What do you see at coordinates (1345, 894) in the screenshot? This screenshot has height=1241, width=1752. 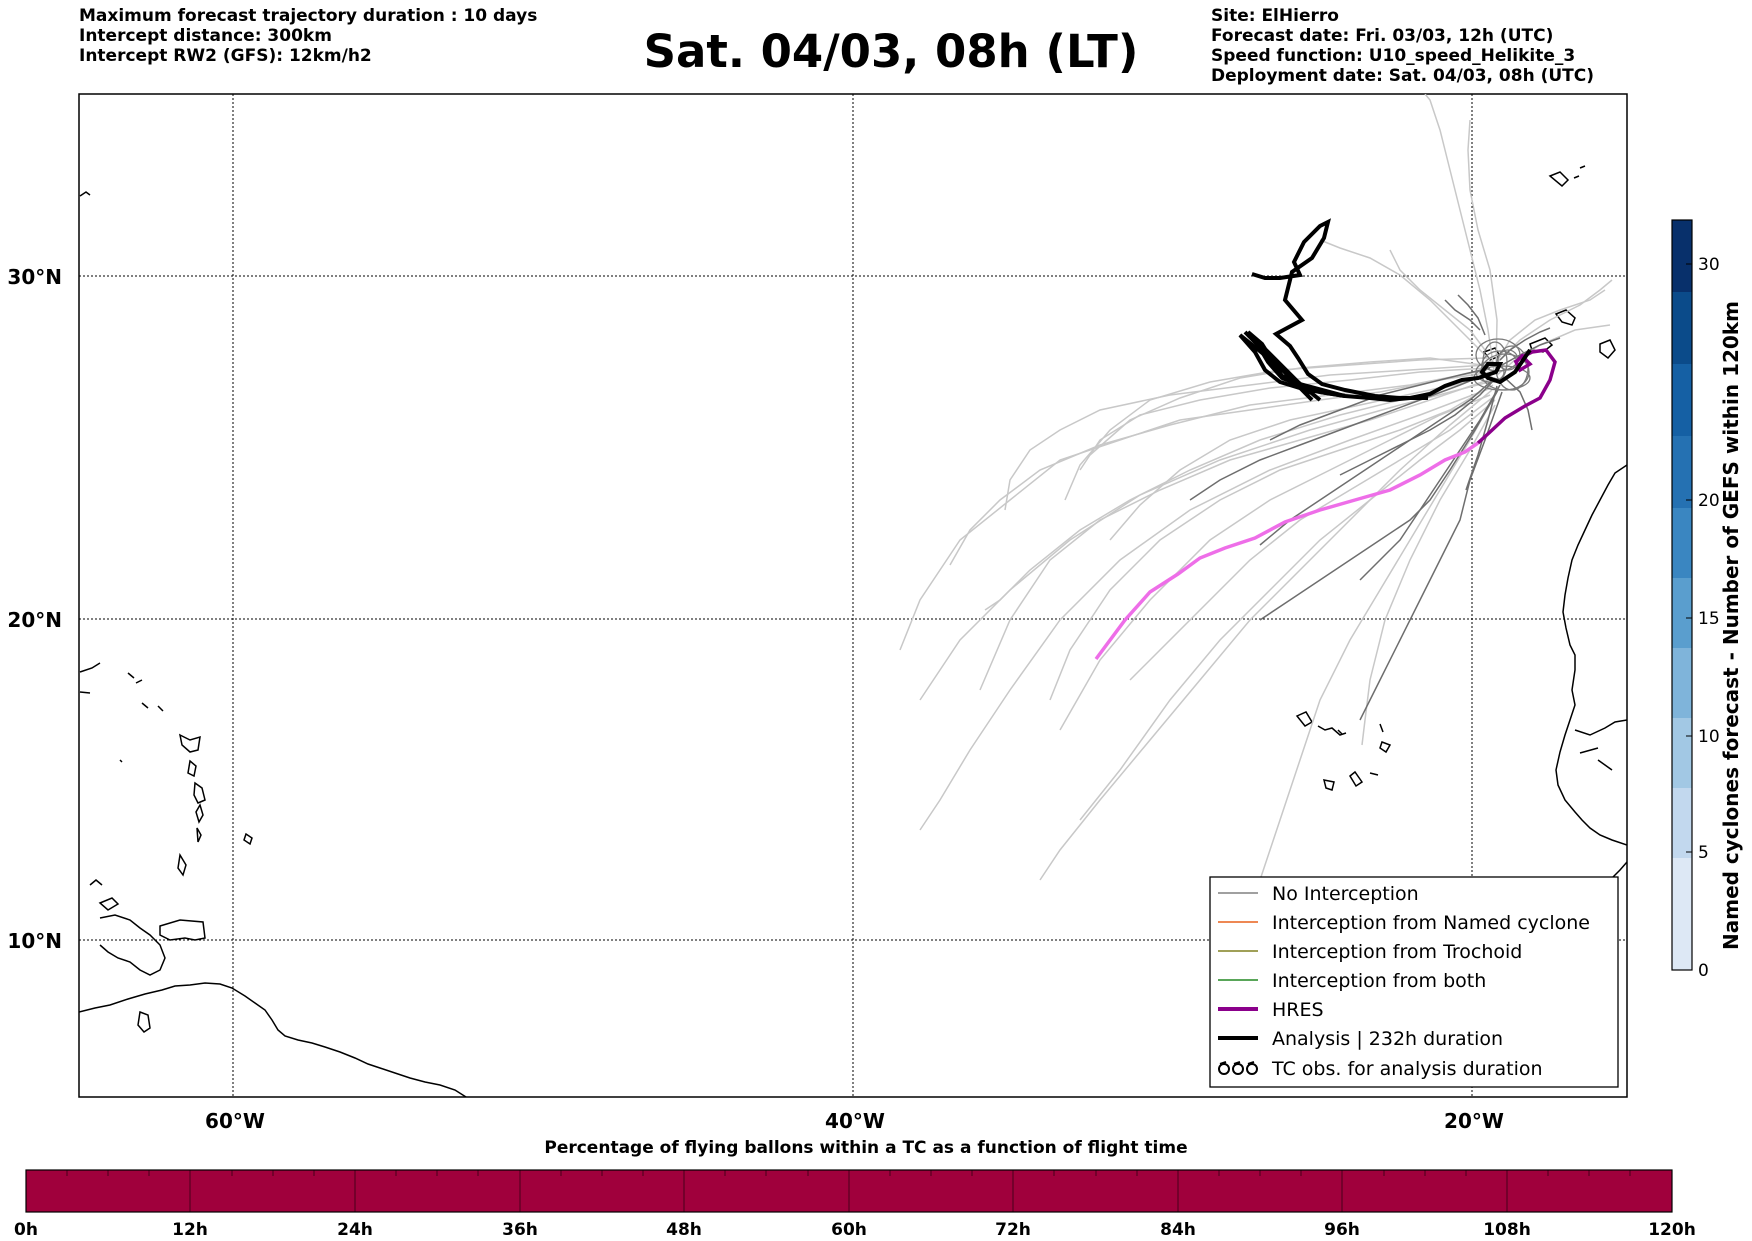 I see `legend-label: No Interception` at bounding box center [1345, 894].